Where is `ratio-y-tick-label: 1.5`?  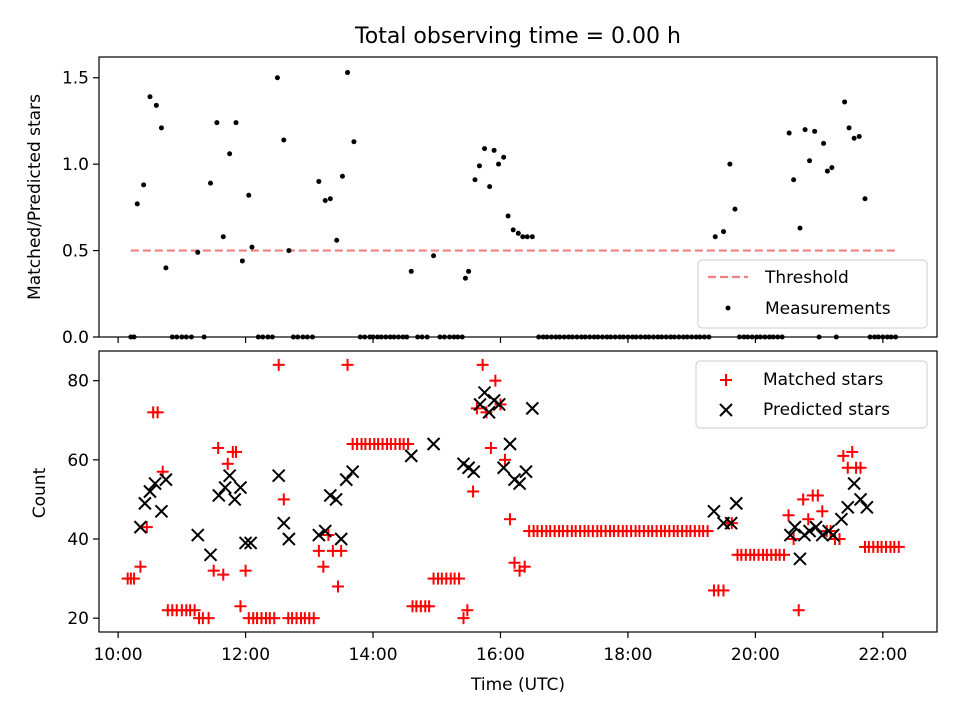 ratio-y-tick-label: 1.5 is located at coordinates (75, 79).